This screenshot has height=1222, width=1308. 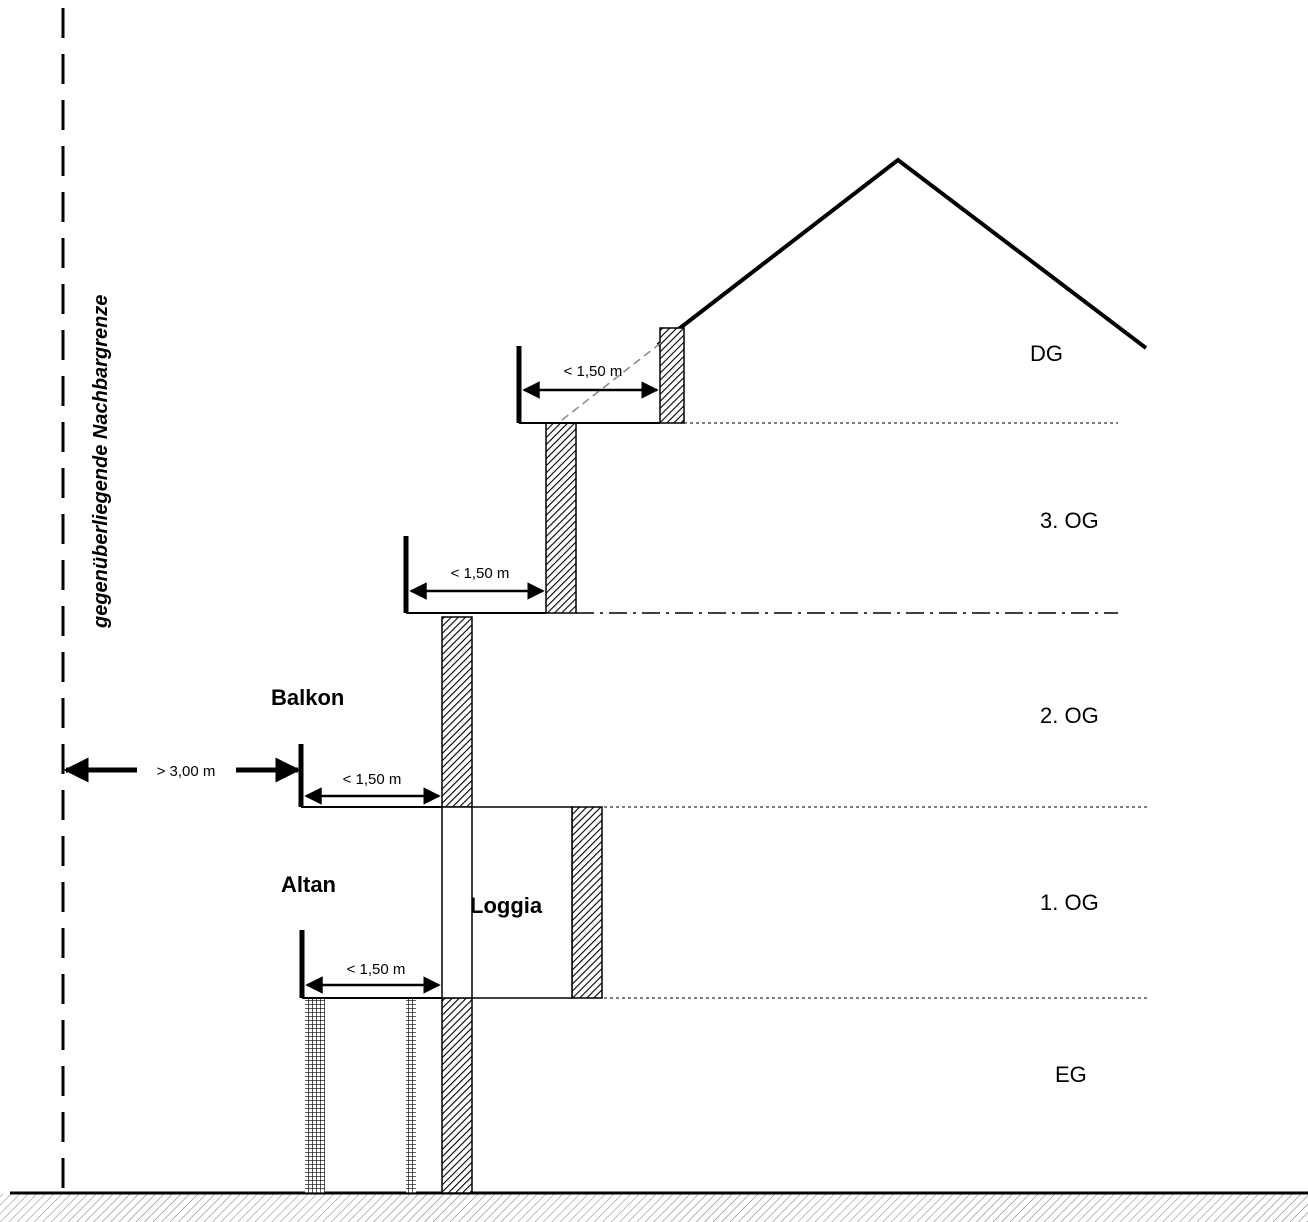 I want to click on dim-label-2og: < 1,50 m, so click(x=372, y=779).